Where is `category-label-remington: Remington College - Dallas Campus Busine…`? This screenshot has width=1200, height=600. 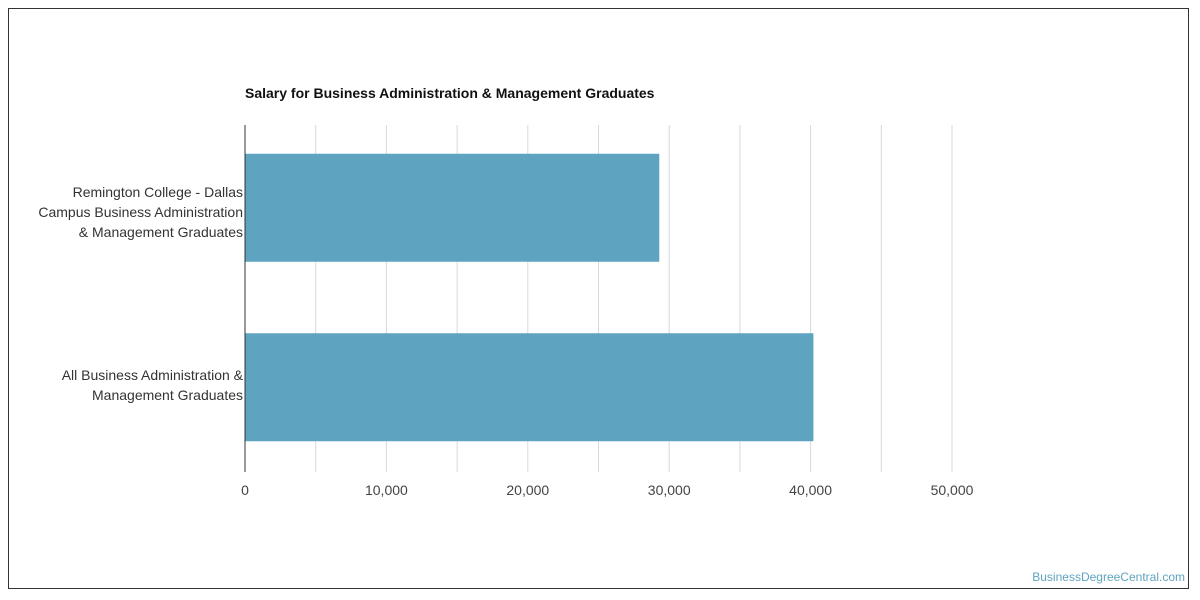
category-label-remington: Remington College - Dallas Campus Busine… is located at coordinates (123, 212).